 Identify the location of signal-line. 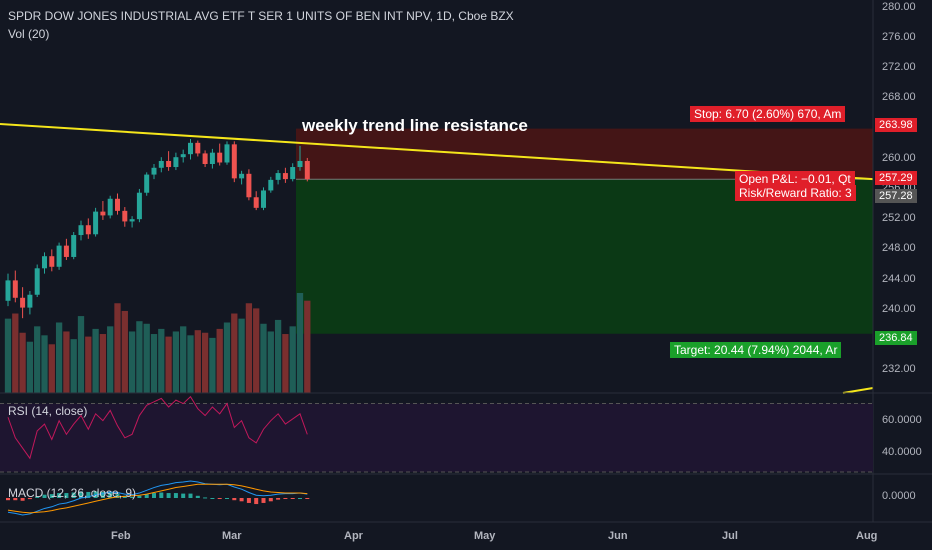
(157, 498).